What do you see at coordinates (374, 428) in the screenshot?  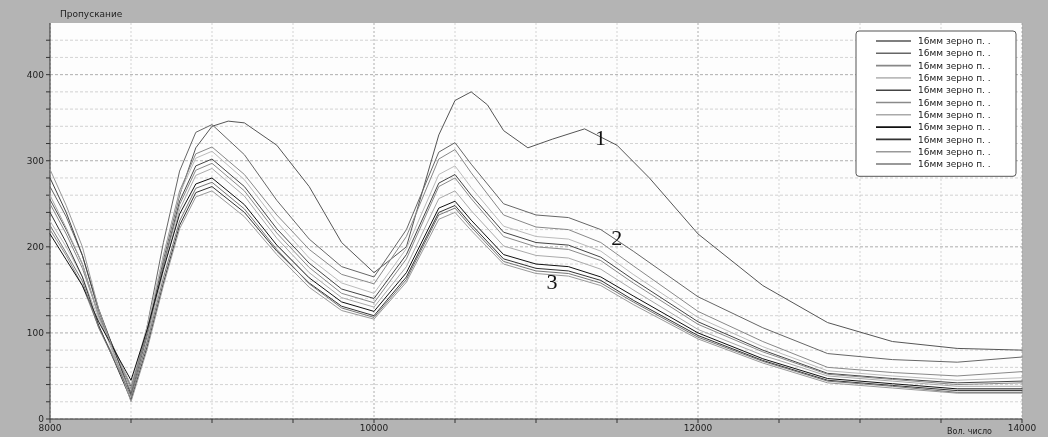 I see `x-tick-label: 10000` at bounding box center [374, 428].